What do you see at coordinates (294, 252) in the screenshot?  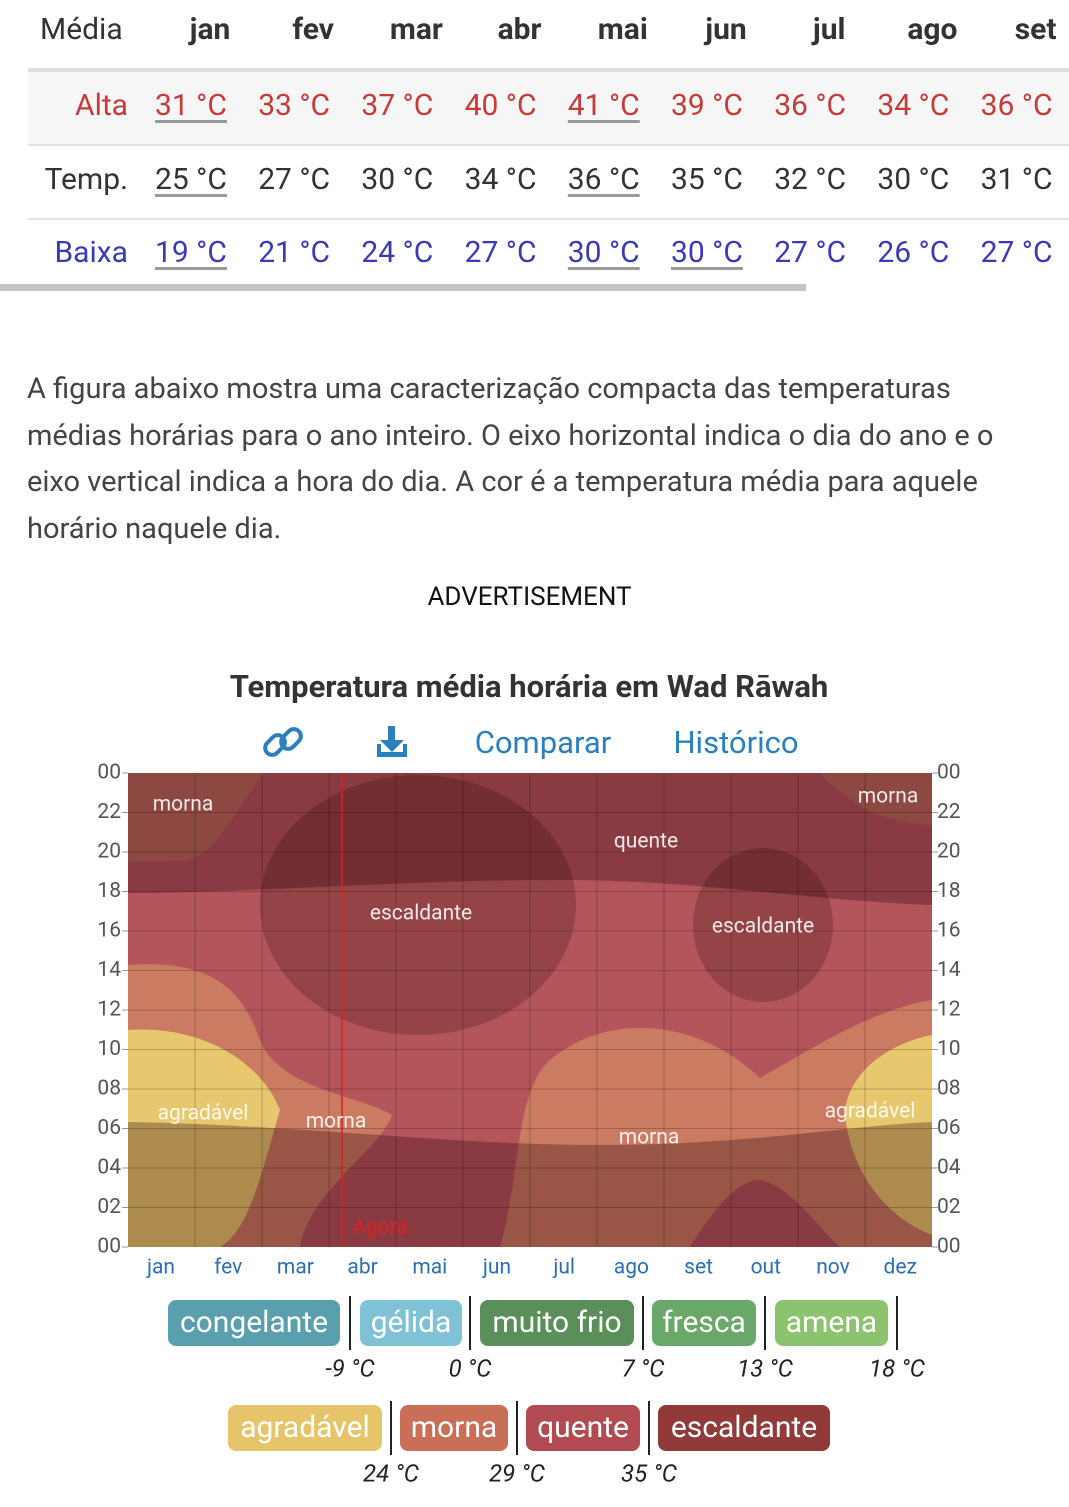 I see `cell: 21 °C` at bounding box center [294, 252].